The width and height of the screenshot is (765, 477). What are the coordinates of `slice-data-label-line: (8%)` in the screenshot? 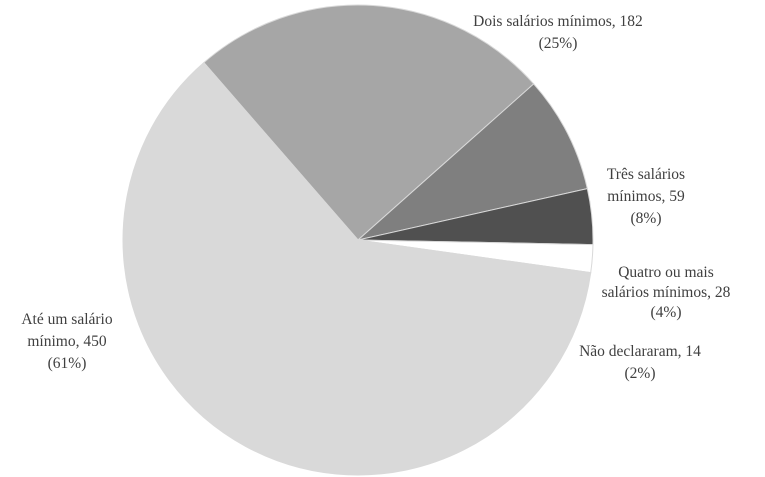 It's located at (646, 218).